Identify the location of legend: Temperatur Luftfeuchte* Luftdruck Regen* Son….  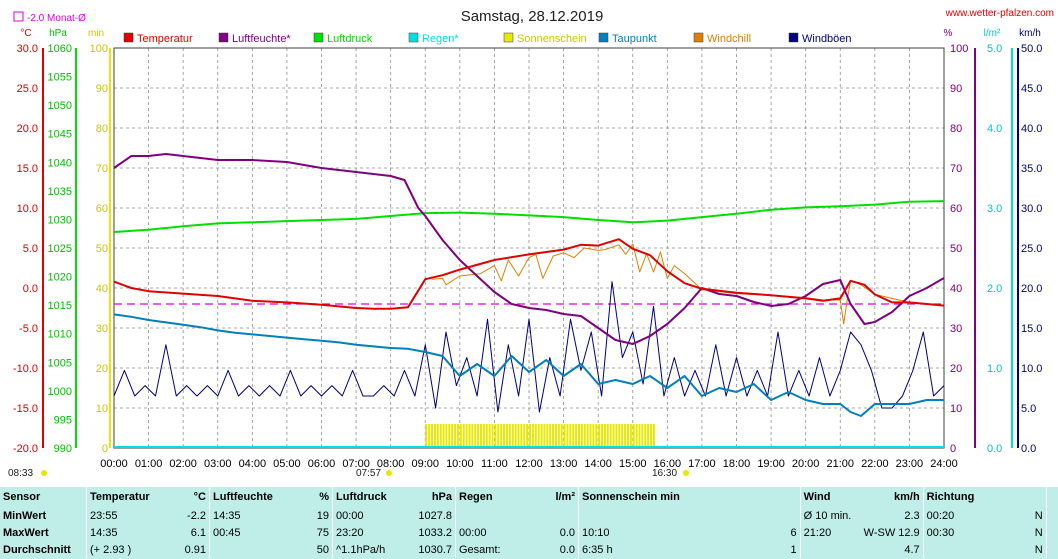
(487, 38).